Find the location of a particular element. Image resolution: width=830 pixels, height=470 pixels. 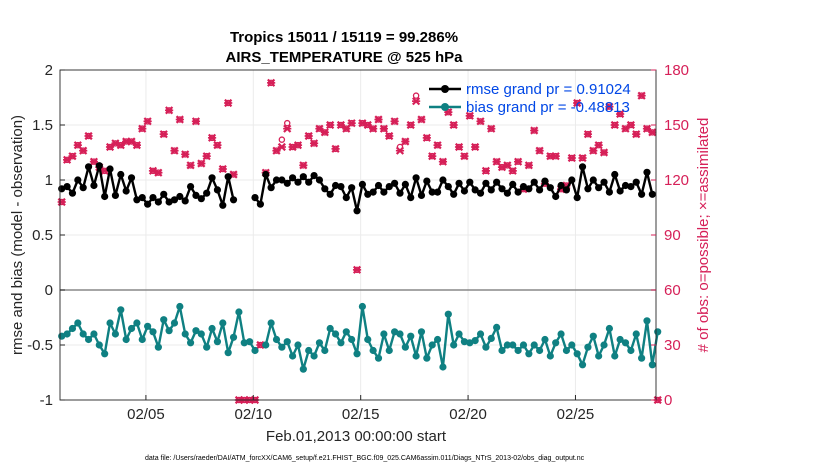

y-left-tick-label: -1 is located at coordinates (46, 400).